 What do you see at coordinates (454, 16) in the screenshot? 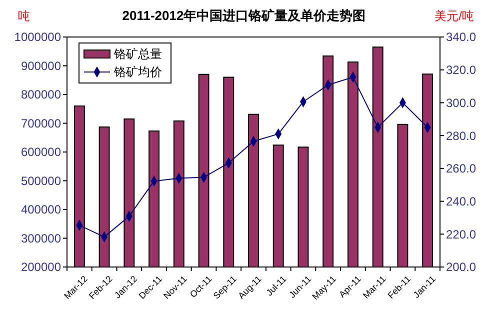
I see `y2-axis-title: 美元/吨` at bounding box center [454, 16].